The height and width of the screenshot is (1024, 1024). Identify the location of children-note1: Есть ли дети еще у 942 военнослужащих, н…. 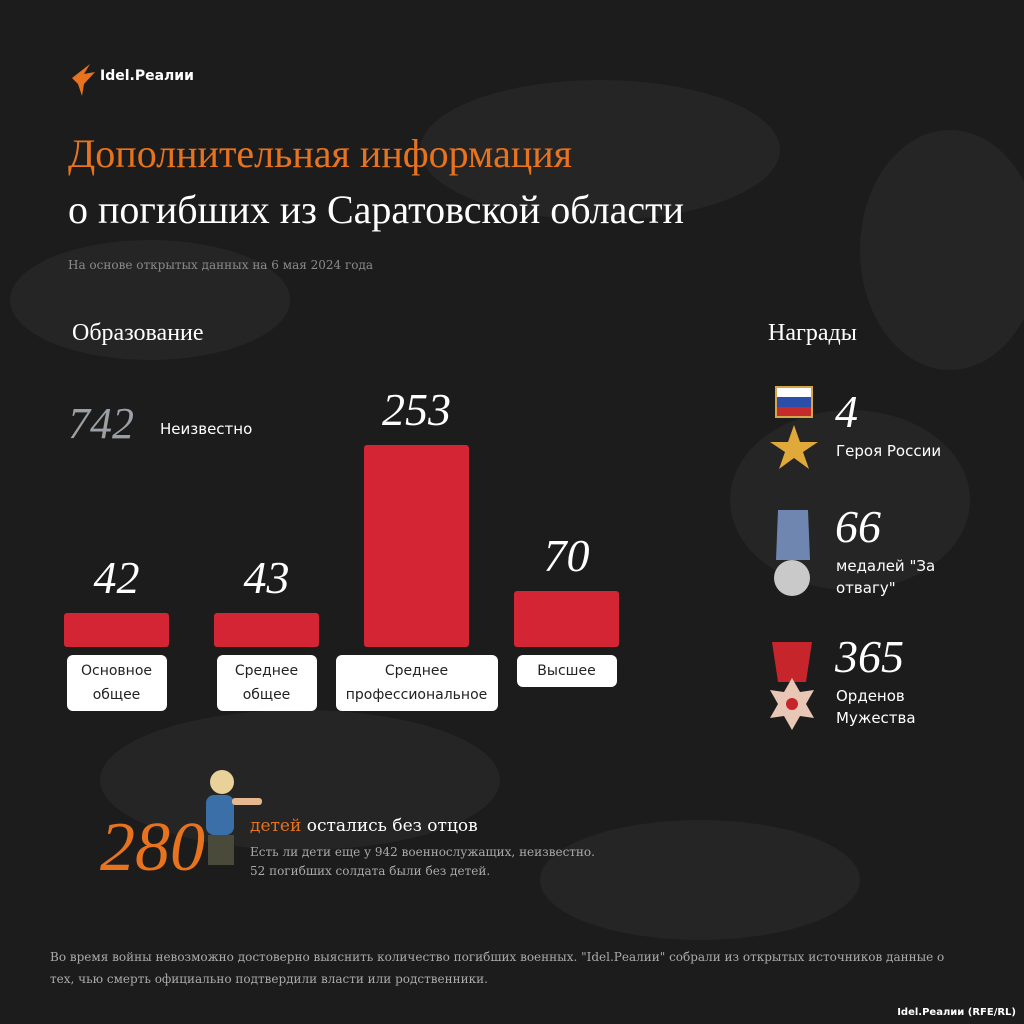
(422, 852).